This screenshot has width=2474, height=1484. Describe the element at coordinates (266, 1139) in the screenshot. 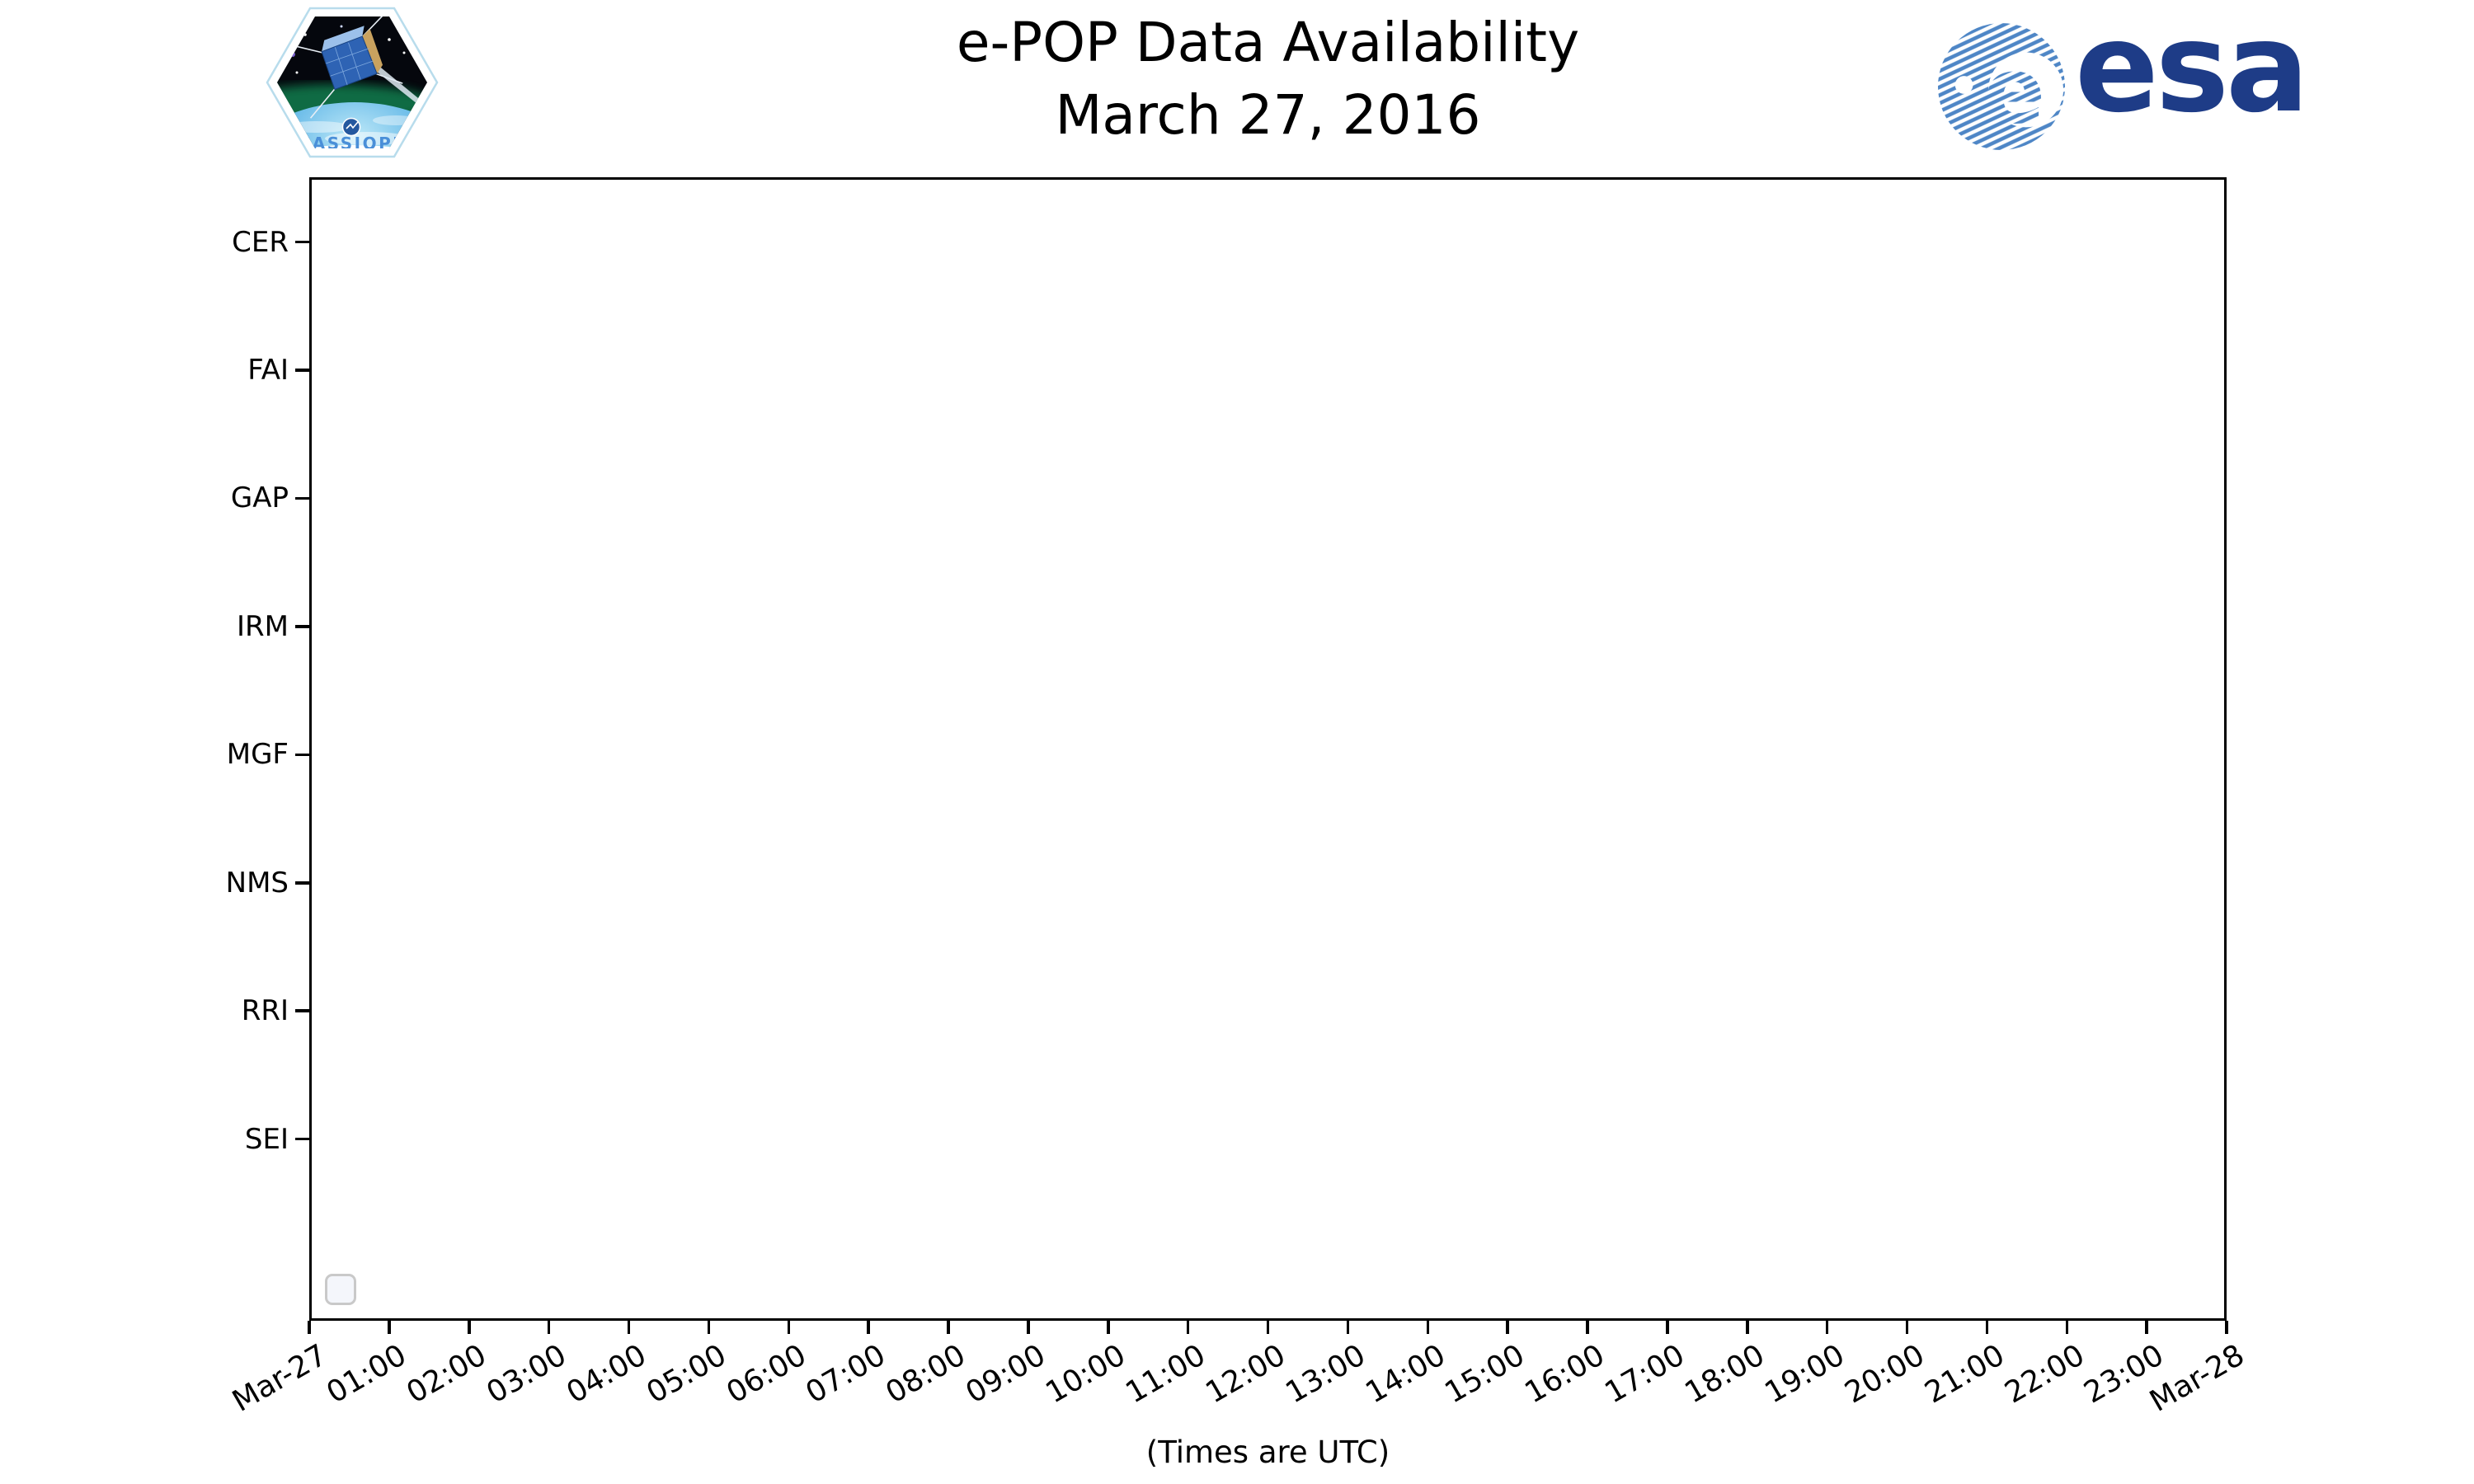

I see `y-axis-label-sei: SEI` at that location.